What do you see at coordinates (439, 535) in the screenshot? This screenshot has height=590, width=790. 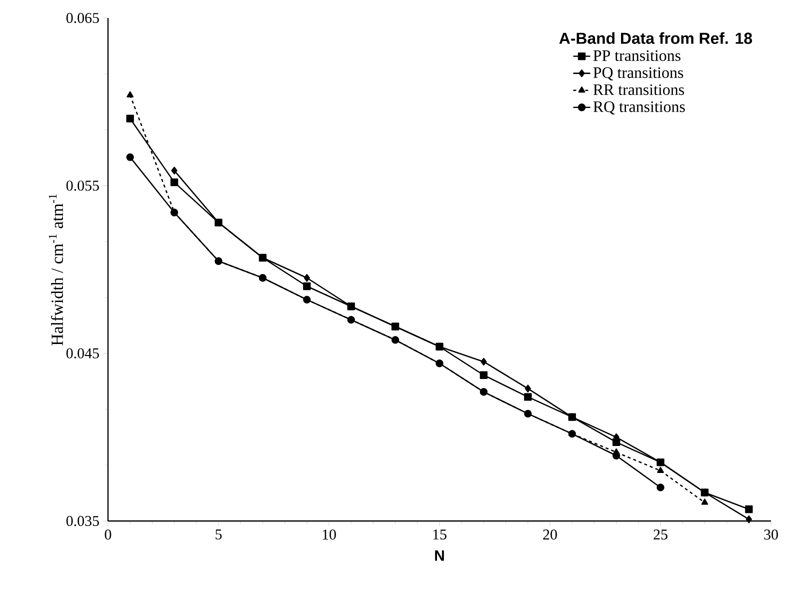 I see `x-tick-label: 15` at bounding box center [439, 535].